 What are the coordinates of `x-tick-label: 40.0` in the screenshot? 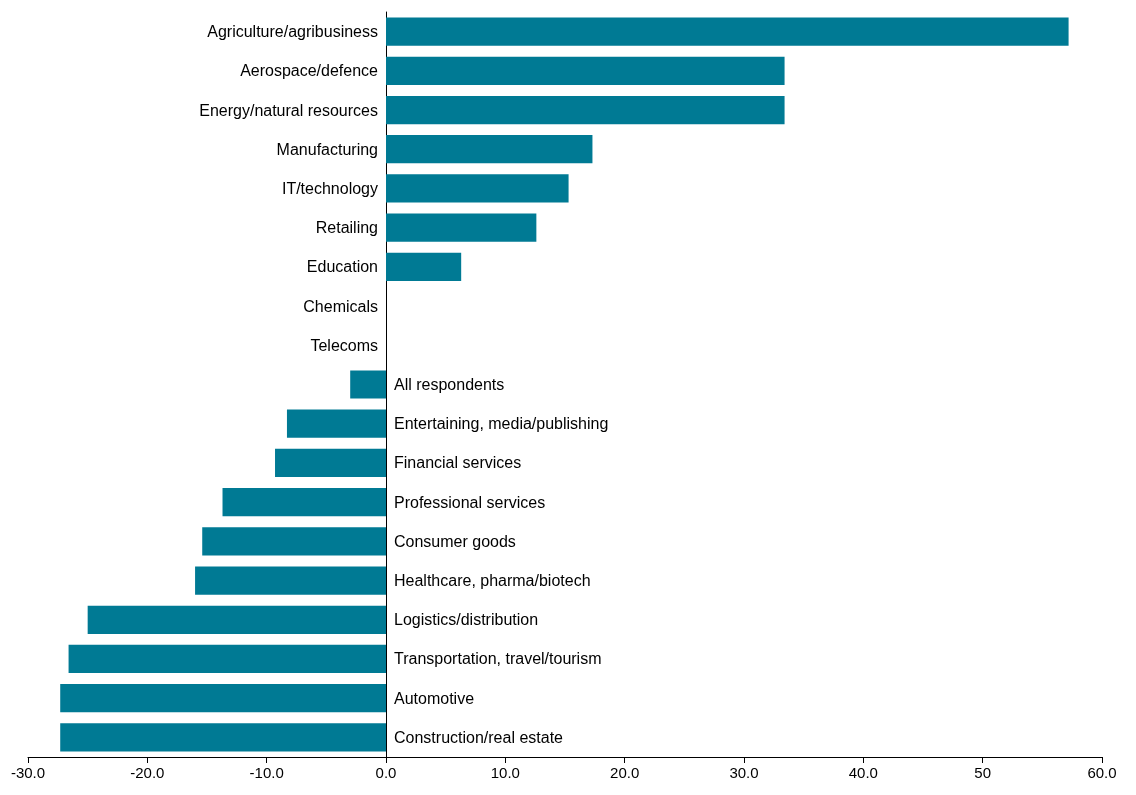 It's located at (863, 772).